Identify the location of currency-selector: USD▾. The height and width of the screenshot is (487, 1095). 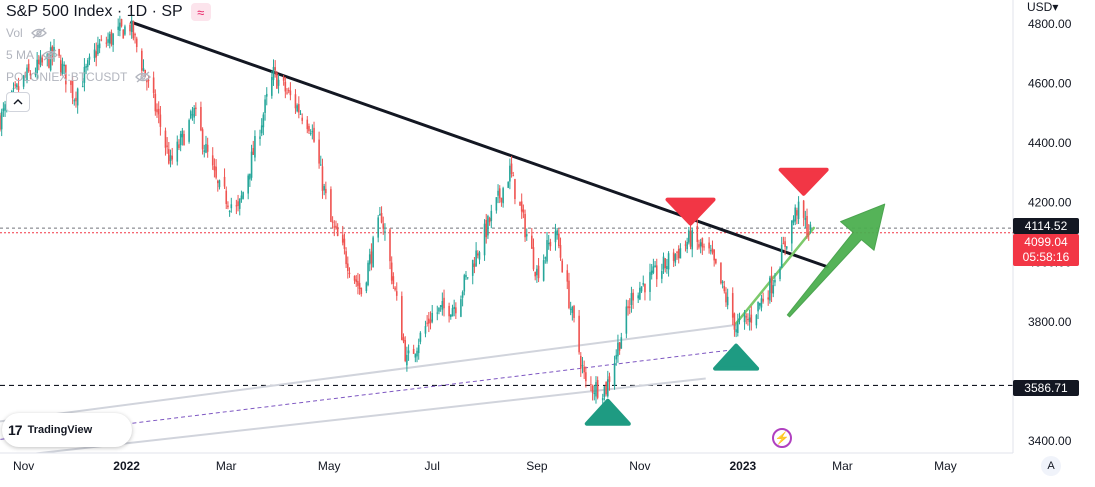
(1042, 7).